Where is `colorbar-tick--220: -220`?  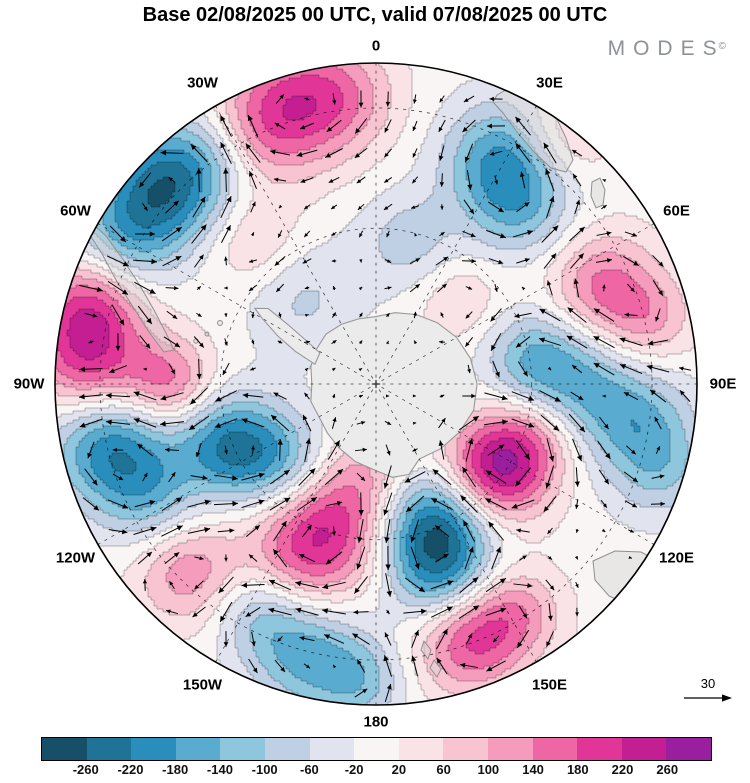 colorbar-tick--220: -220 is located at coordinates (130, 769).